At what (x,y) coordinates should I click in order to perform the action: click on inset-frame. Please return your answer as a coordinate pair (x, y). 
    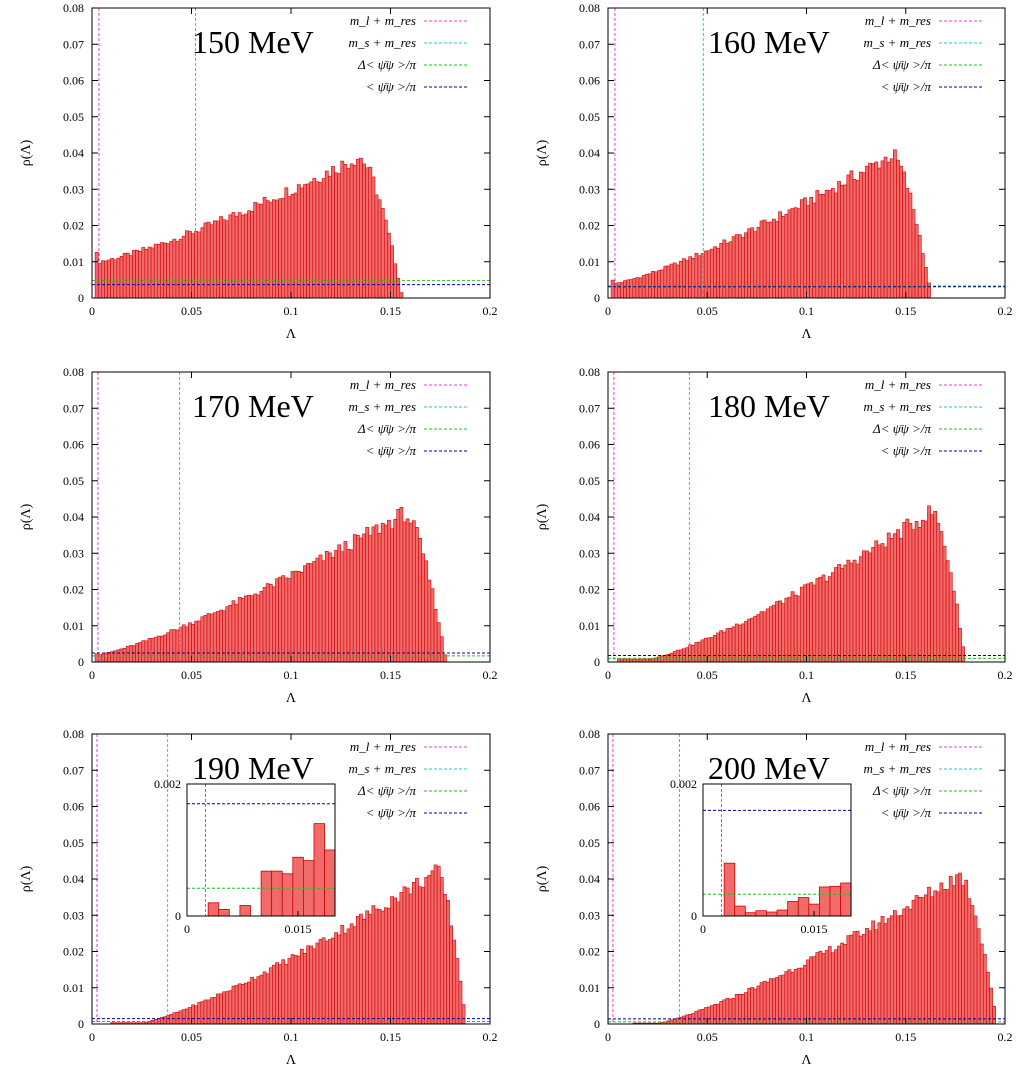
    Looking at the image, I should click on (777, 850).